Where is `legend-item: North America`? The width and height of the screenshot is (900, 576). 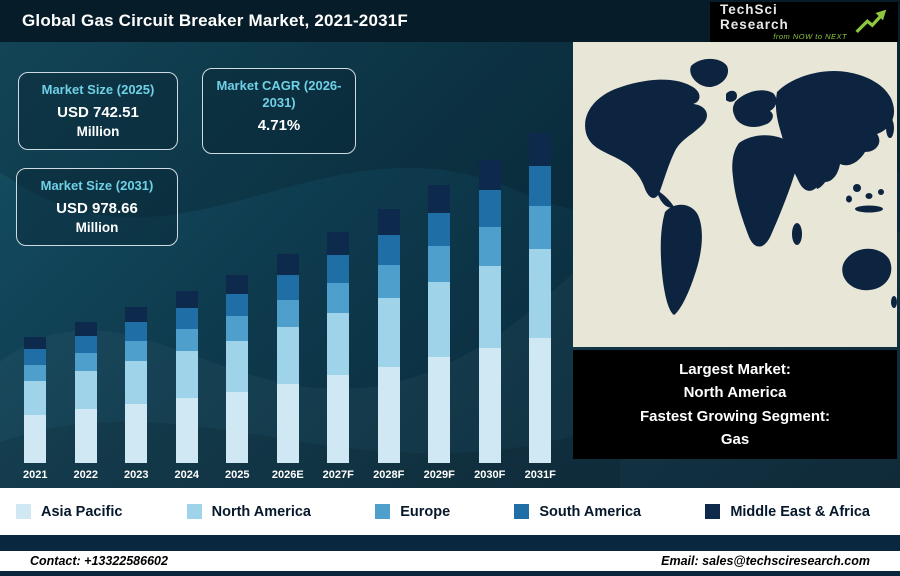 legend-item: North America is located at coordinates (248, 511).